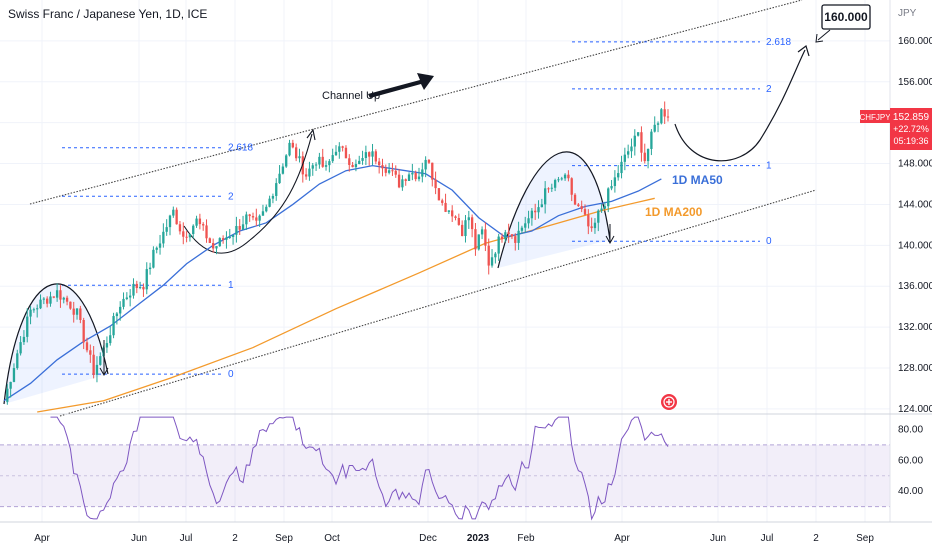  I want to click on ma50-label: 1D MA50, so click(697, 180).